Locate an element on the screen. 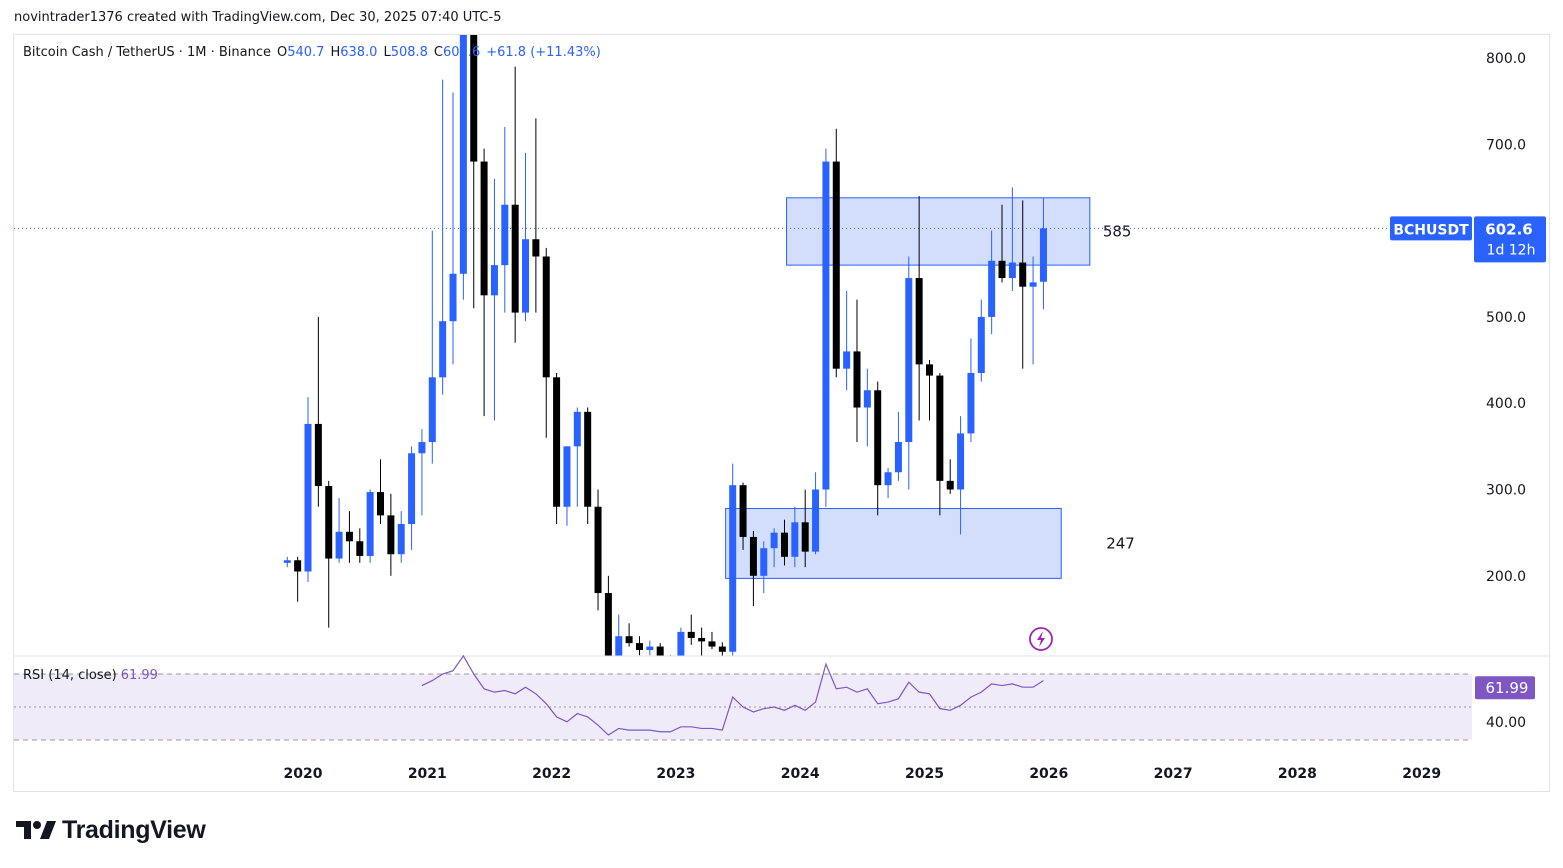 The width and height of the screenshot is (1563, 868). lightning-icon-bolt is located at coordinates (1041, 639).